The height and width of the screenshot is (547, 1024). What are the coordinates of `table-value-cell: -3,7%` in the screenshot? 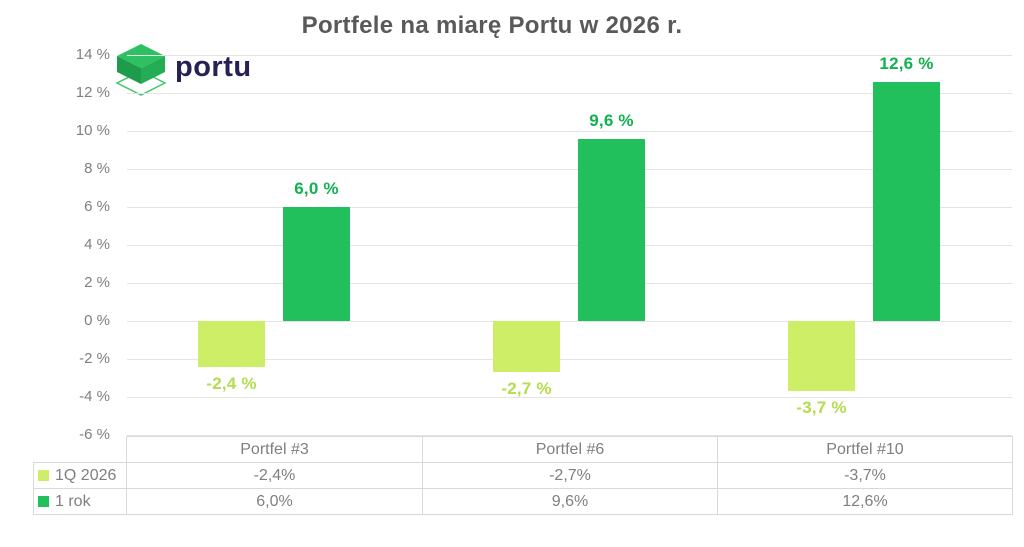 It's located at (865, 475).